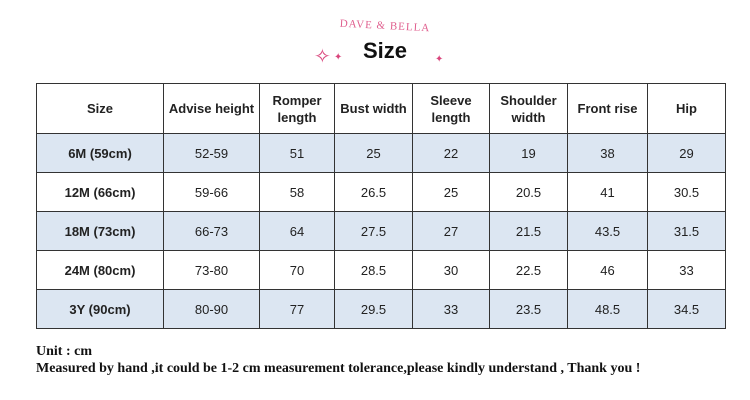 This screenshot has width=750, height=400. Describe the element at coordinates (385, 26) in the screenshot. I see `brand-logo: DAVE & BELLA` at that location.